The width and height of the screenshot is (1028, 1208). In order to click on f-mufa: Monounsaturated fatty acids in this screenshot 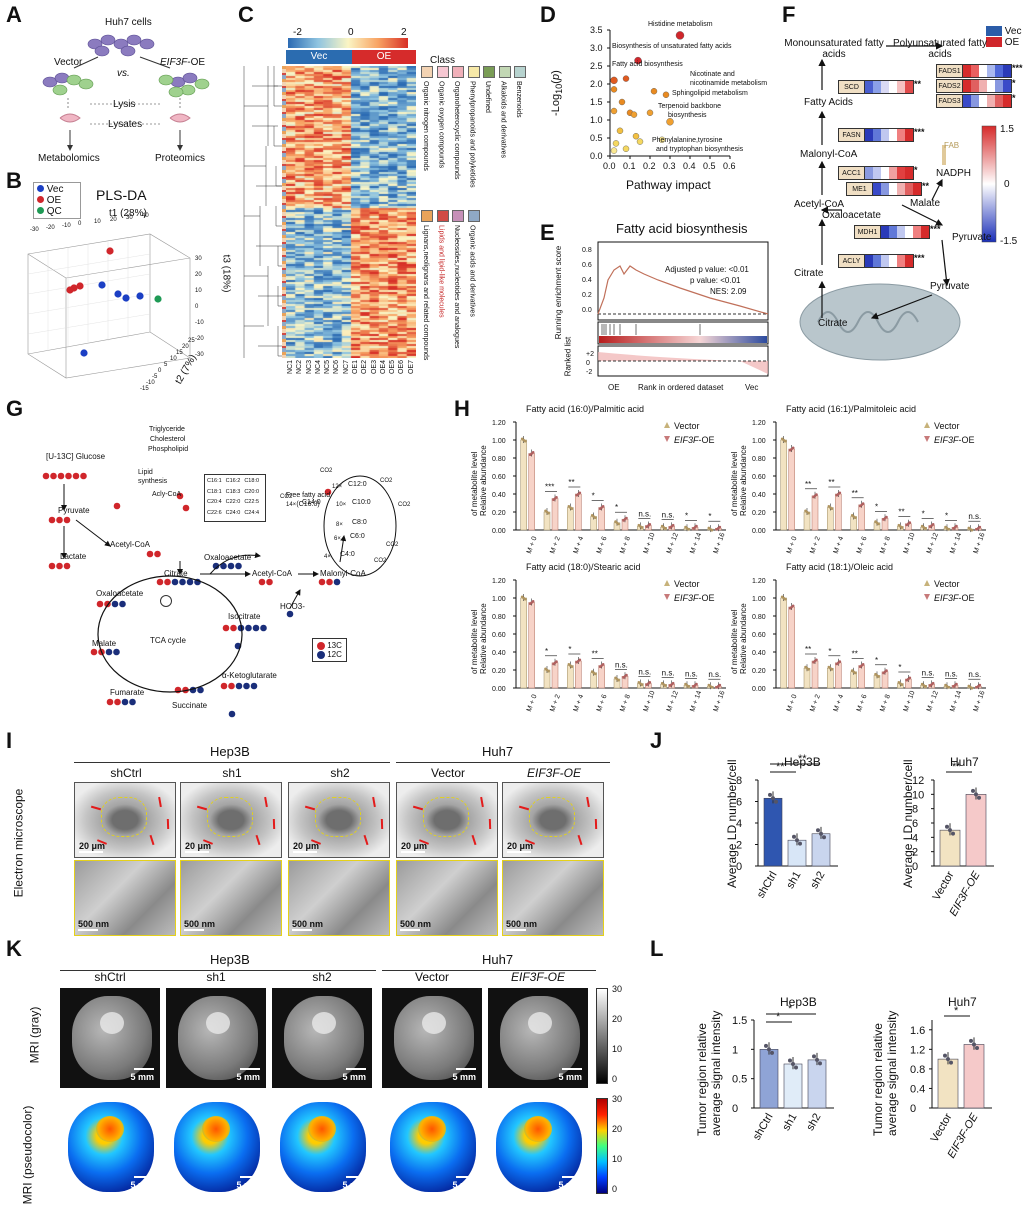, I will do `click(834, 49)`.